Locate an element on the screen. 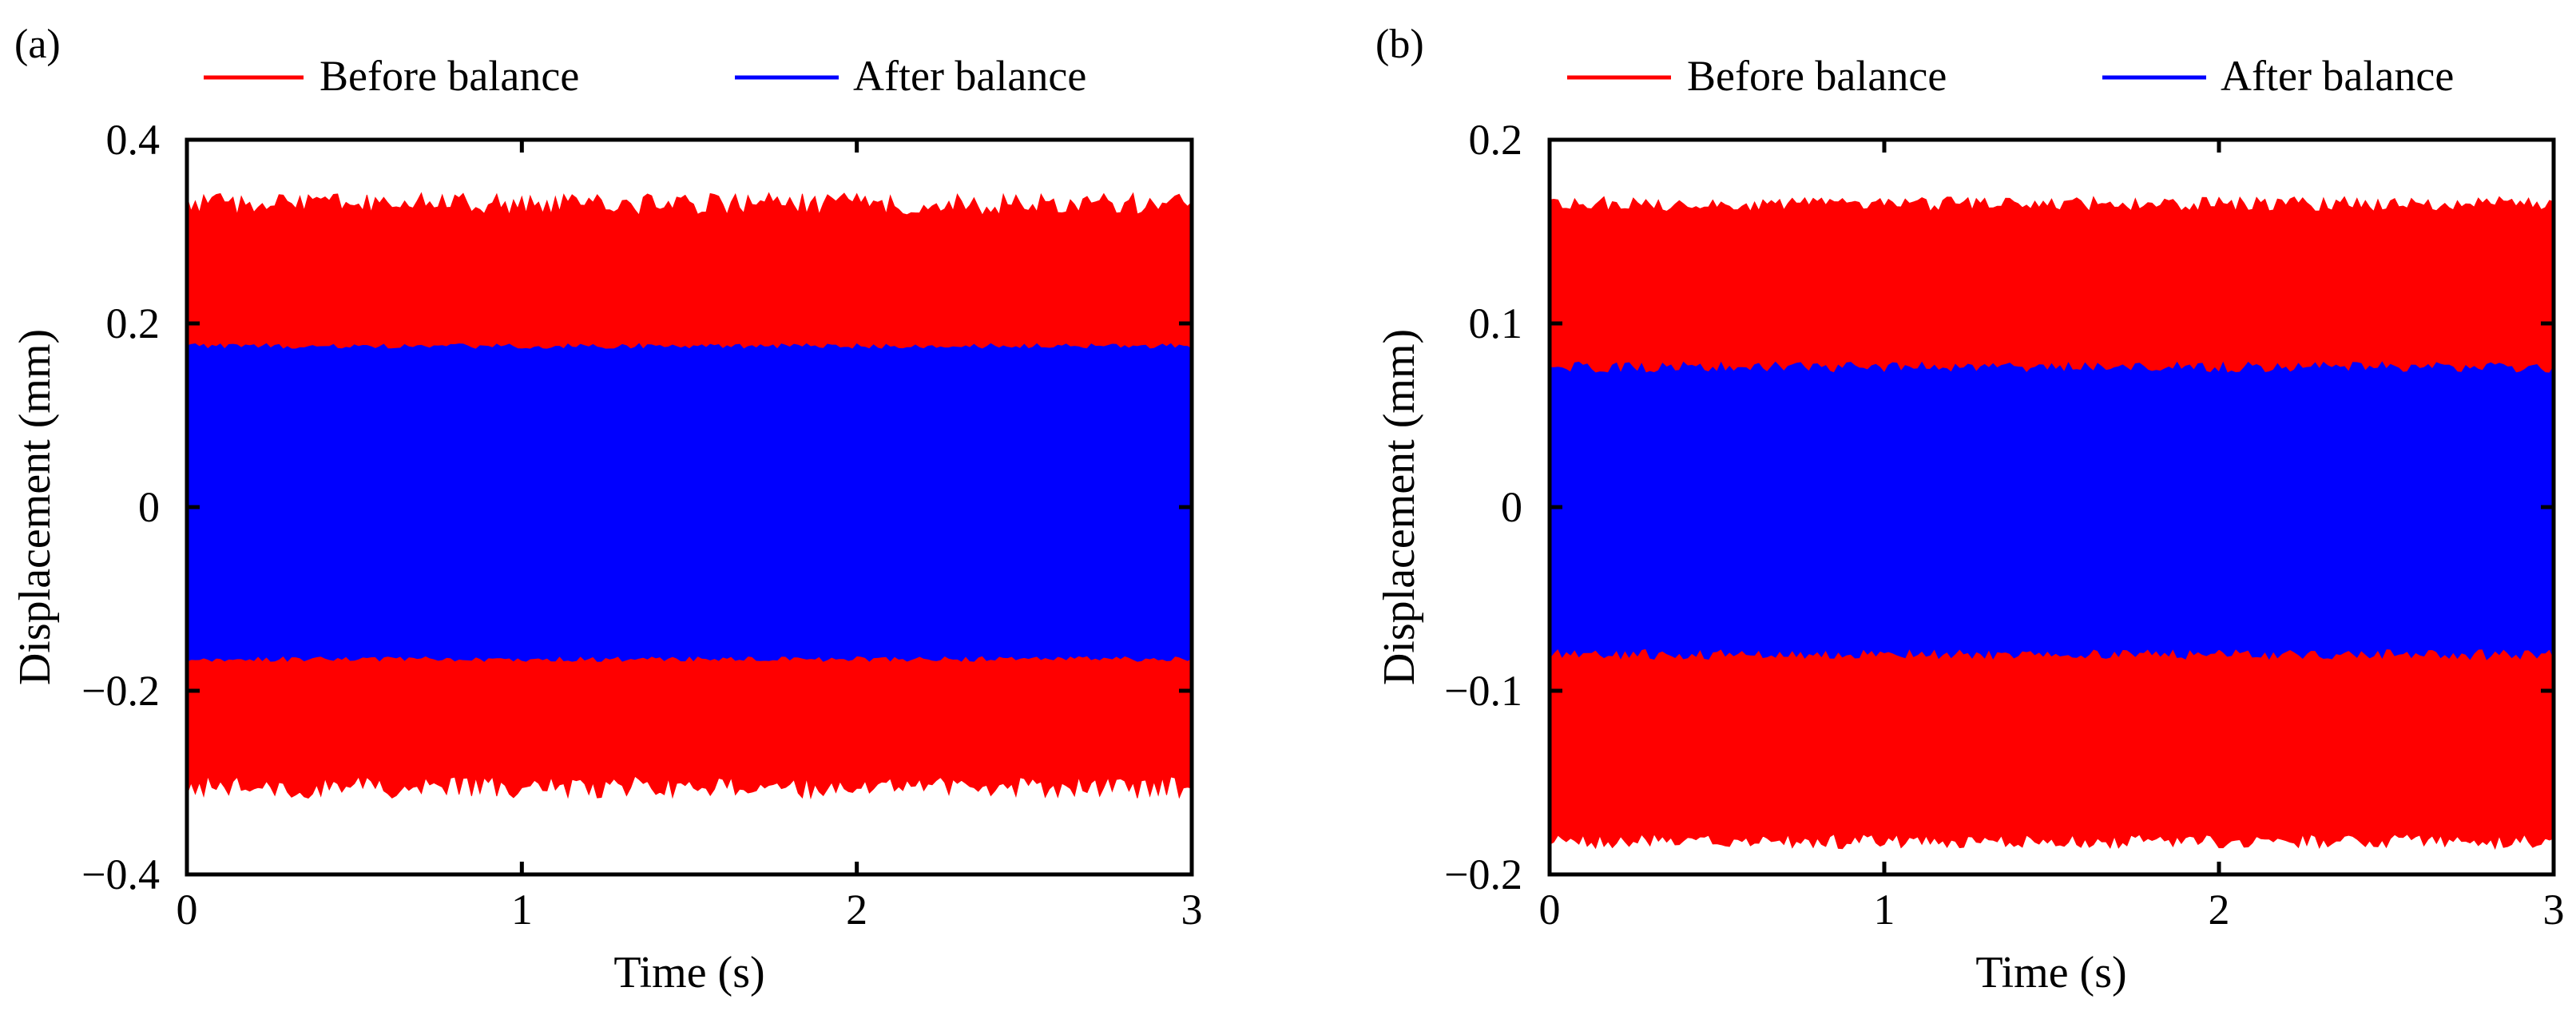 This screenshot has height=1011, width=2576. x-tick-label-a: 0 is located at coordinates (187, 910).